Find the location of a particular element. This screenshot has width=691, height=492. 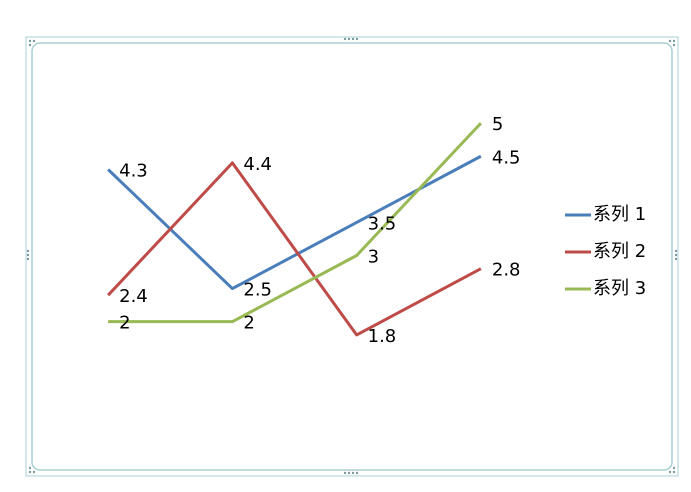

legend-label: 系列 3 is located at coordinates (619, 288).